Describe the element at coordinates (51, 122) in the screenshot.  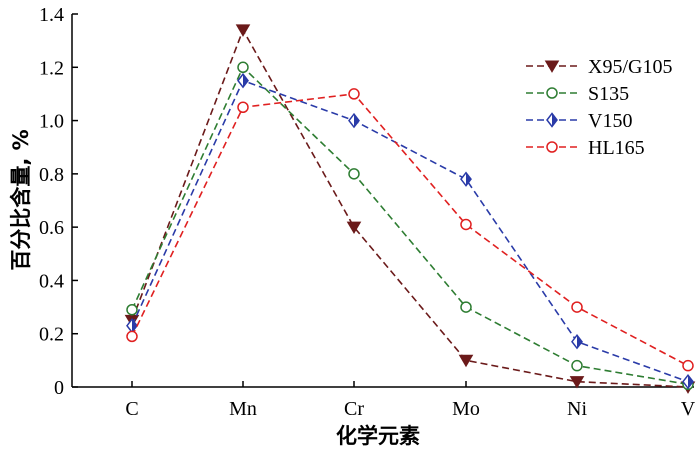
I see `y-tick-label: 1.0` at that location.